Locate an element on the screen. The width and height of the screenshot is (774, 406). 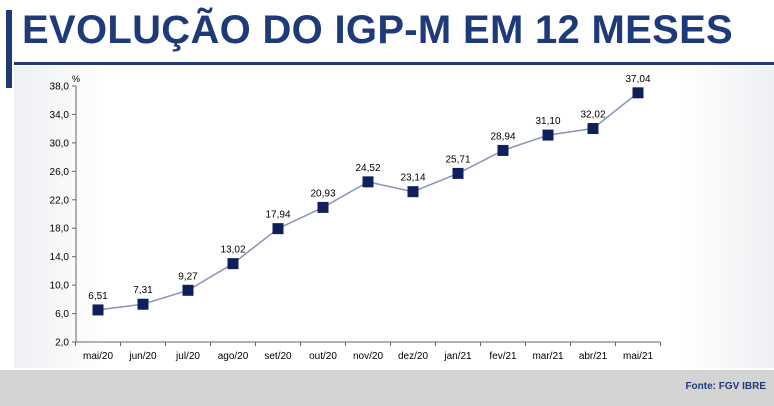
x-tick-label: mar/21 is located at coordinates (548, 356).